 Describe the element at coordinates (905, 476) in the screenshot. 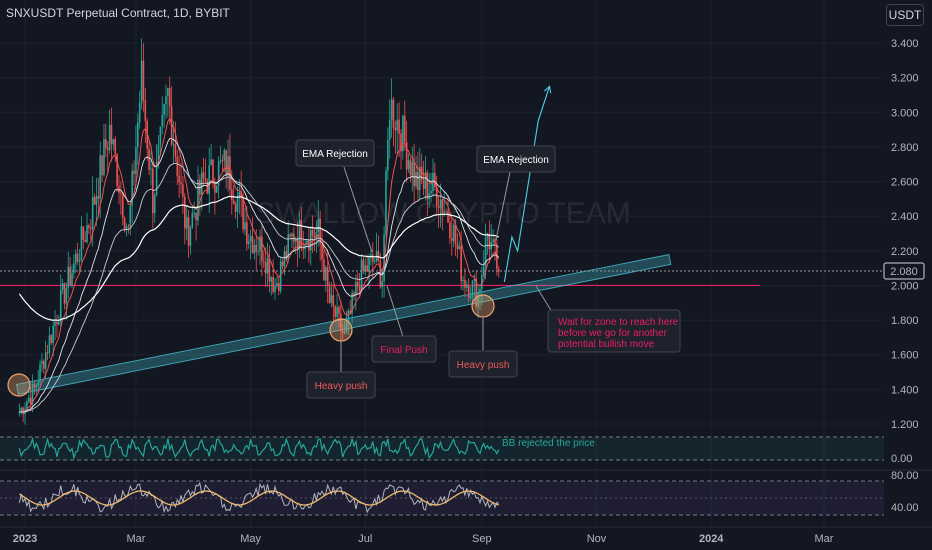

I see `svg-text: 80.00` at that location.